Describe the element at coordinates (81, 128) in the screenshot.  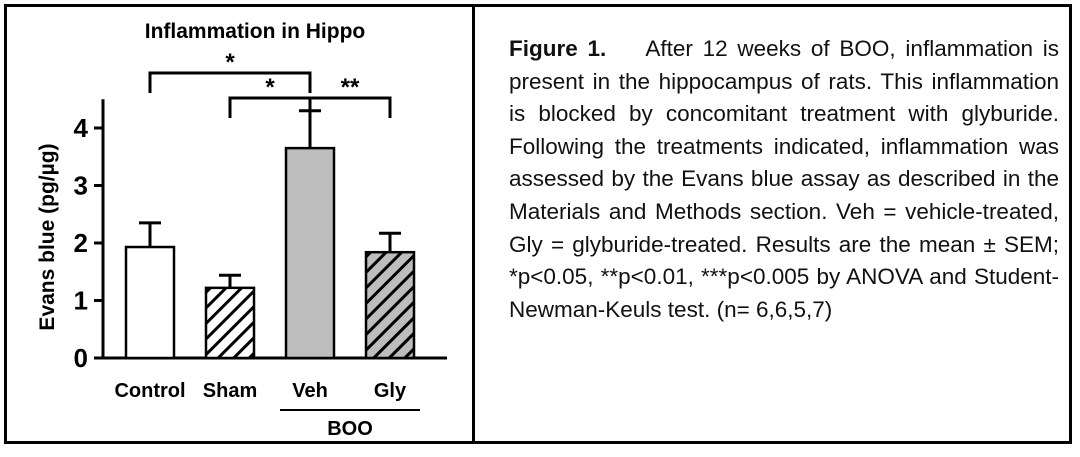
I see `y-tick-label: 4` at that location.